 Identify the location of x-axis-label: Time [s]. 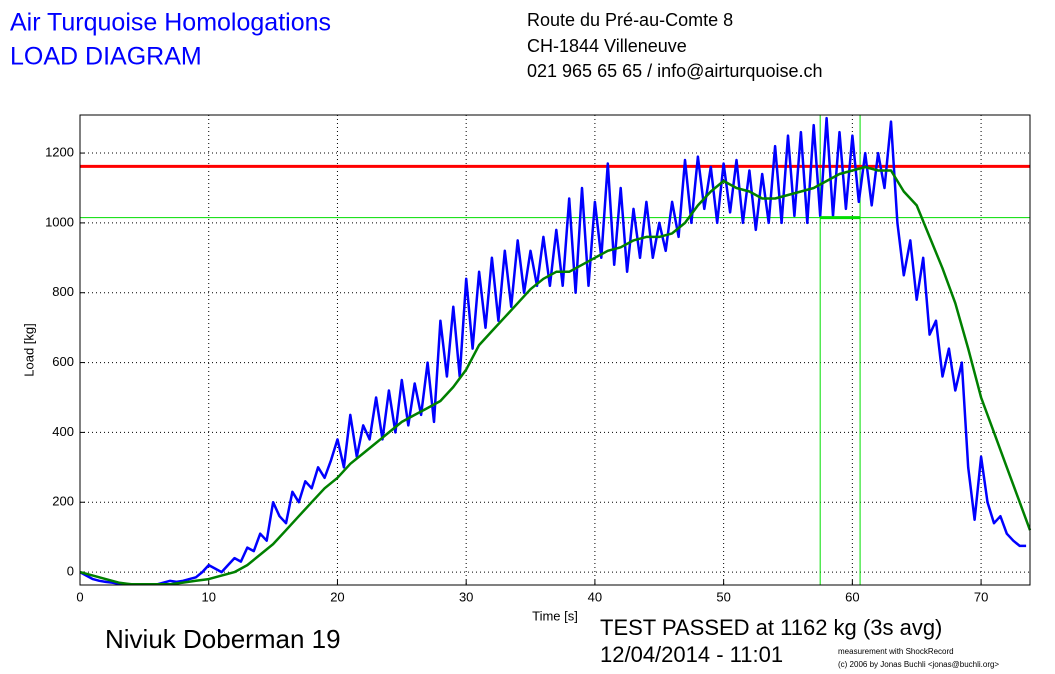
(555, 615).